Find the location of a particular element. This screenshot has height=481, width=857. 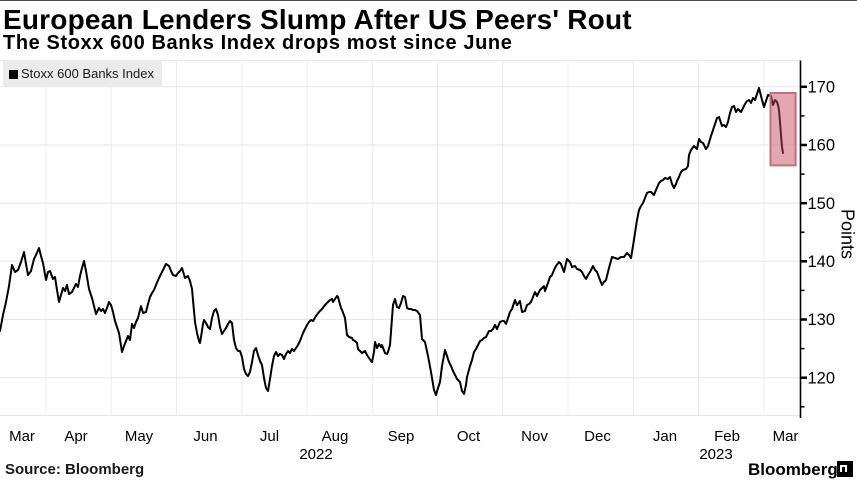

svg-text: May is located at coordinates (139, 436).